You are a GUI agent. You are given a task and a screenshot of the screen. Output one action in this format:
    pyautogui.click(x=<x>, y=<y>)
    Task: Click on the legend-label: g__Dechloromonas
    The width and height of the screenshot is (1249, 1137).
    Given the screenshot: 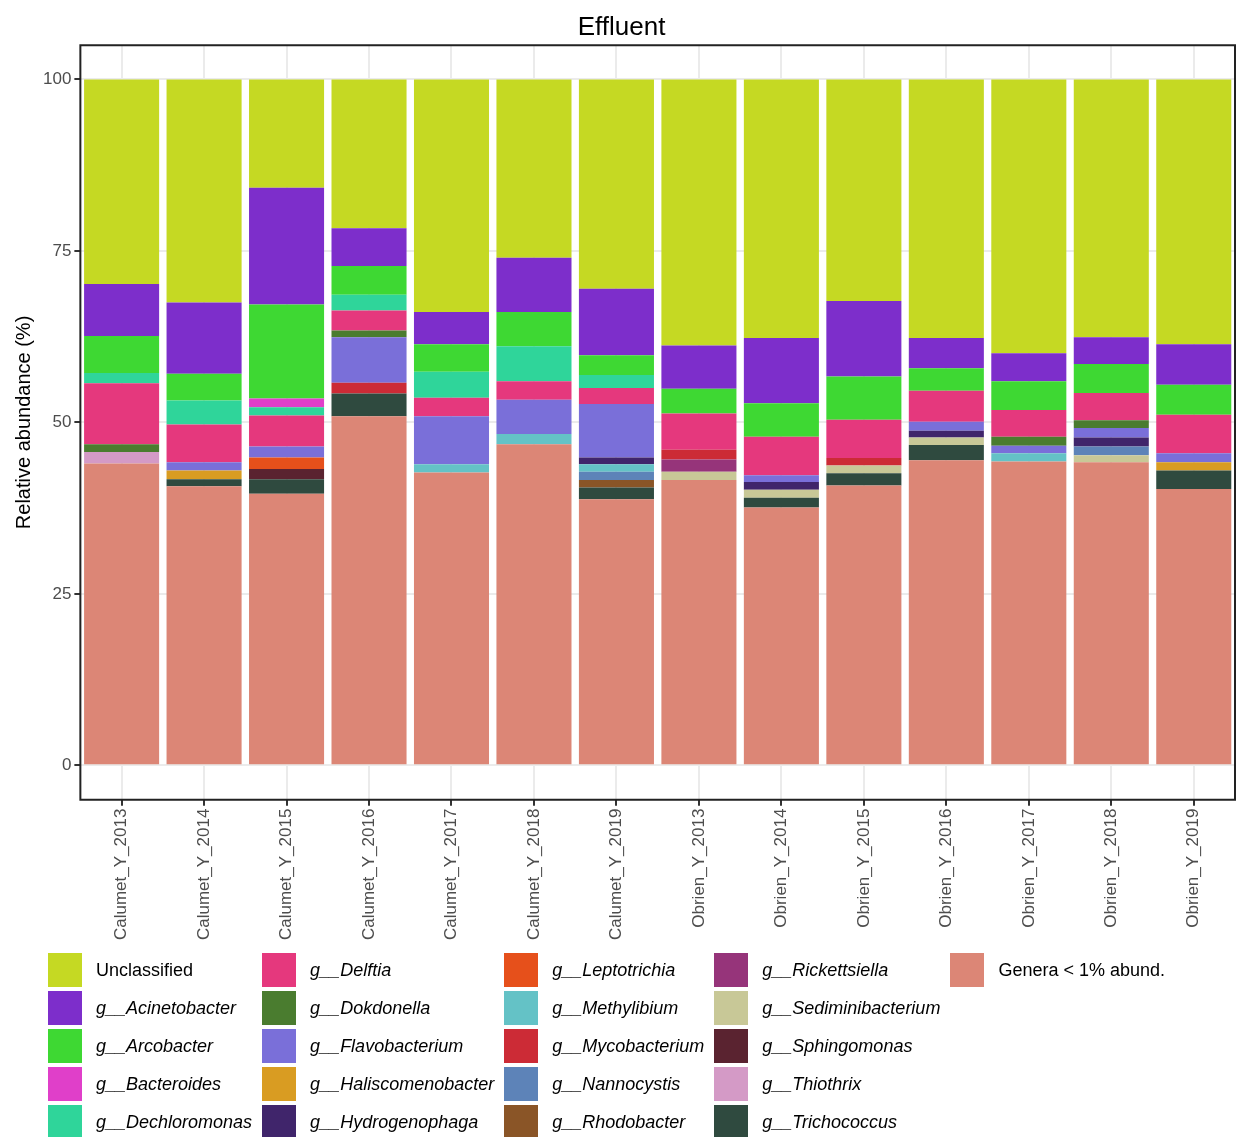 What is the action you would take?
    pyautogui.click(x=174, y=1122)
    